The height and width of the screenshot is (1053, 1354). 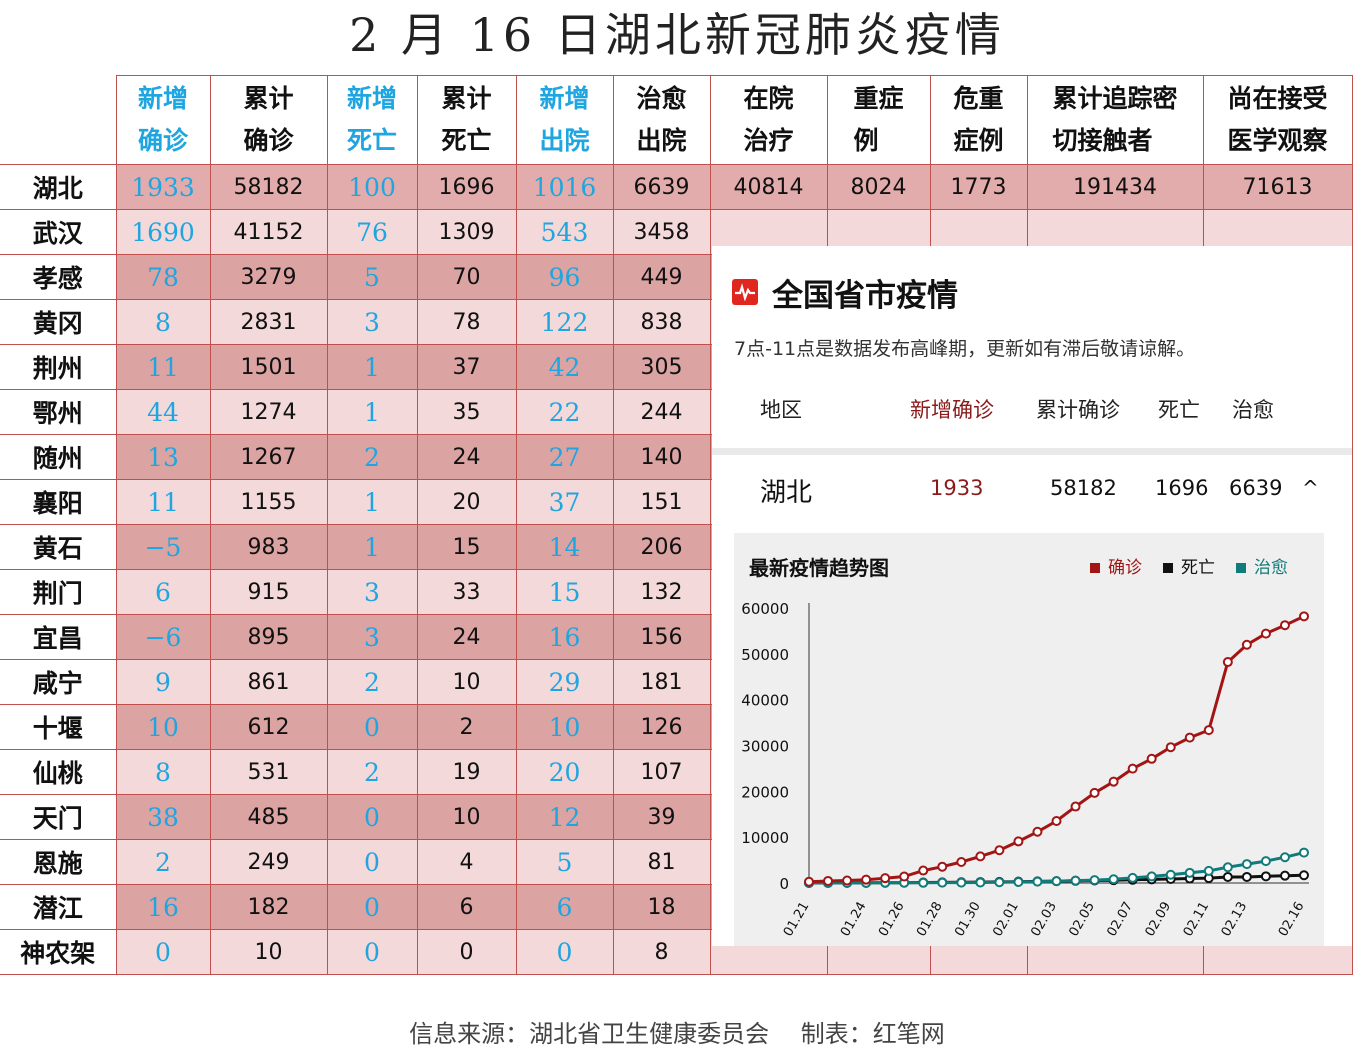 I want to click on table-cell: 44, so click(x=163, y=412).